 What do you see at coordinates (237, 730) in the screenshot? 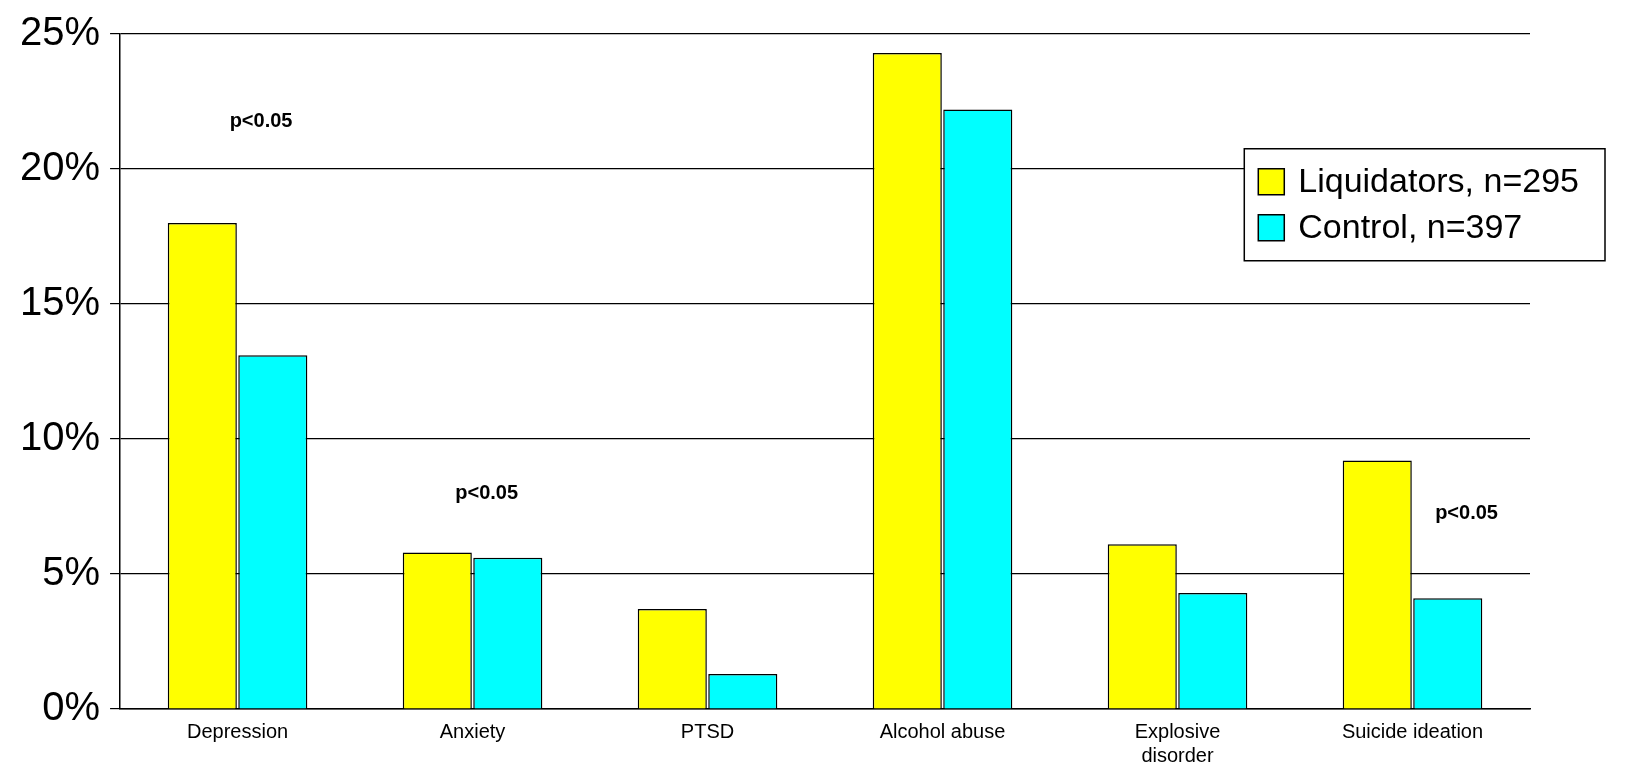
I see `x-tick-label: Depression` at bounding box center [237, 730].